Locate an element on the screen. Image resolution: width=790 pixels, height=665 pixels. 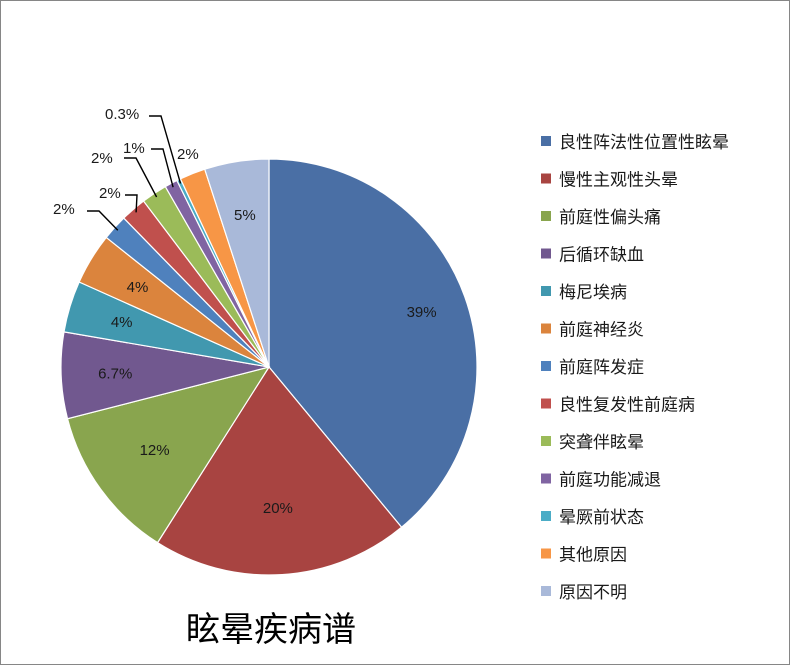
legend-label-2: 慢性主观性头晕 is located at coordinates (618, 180).